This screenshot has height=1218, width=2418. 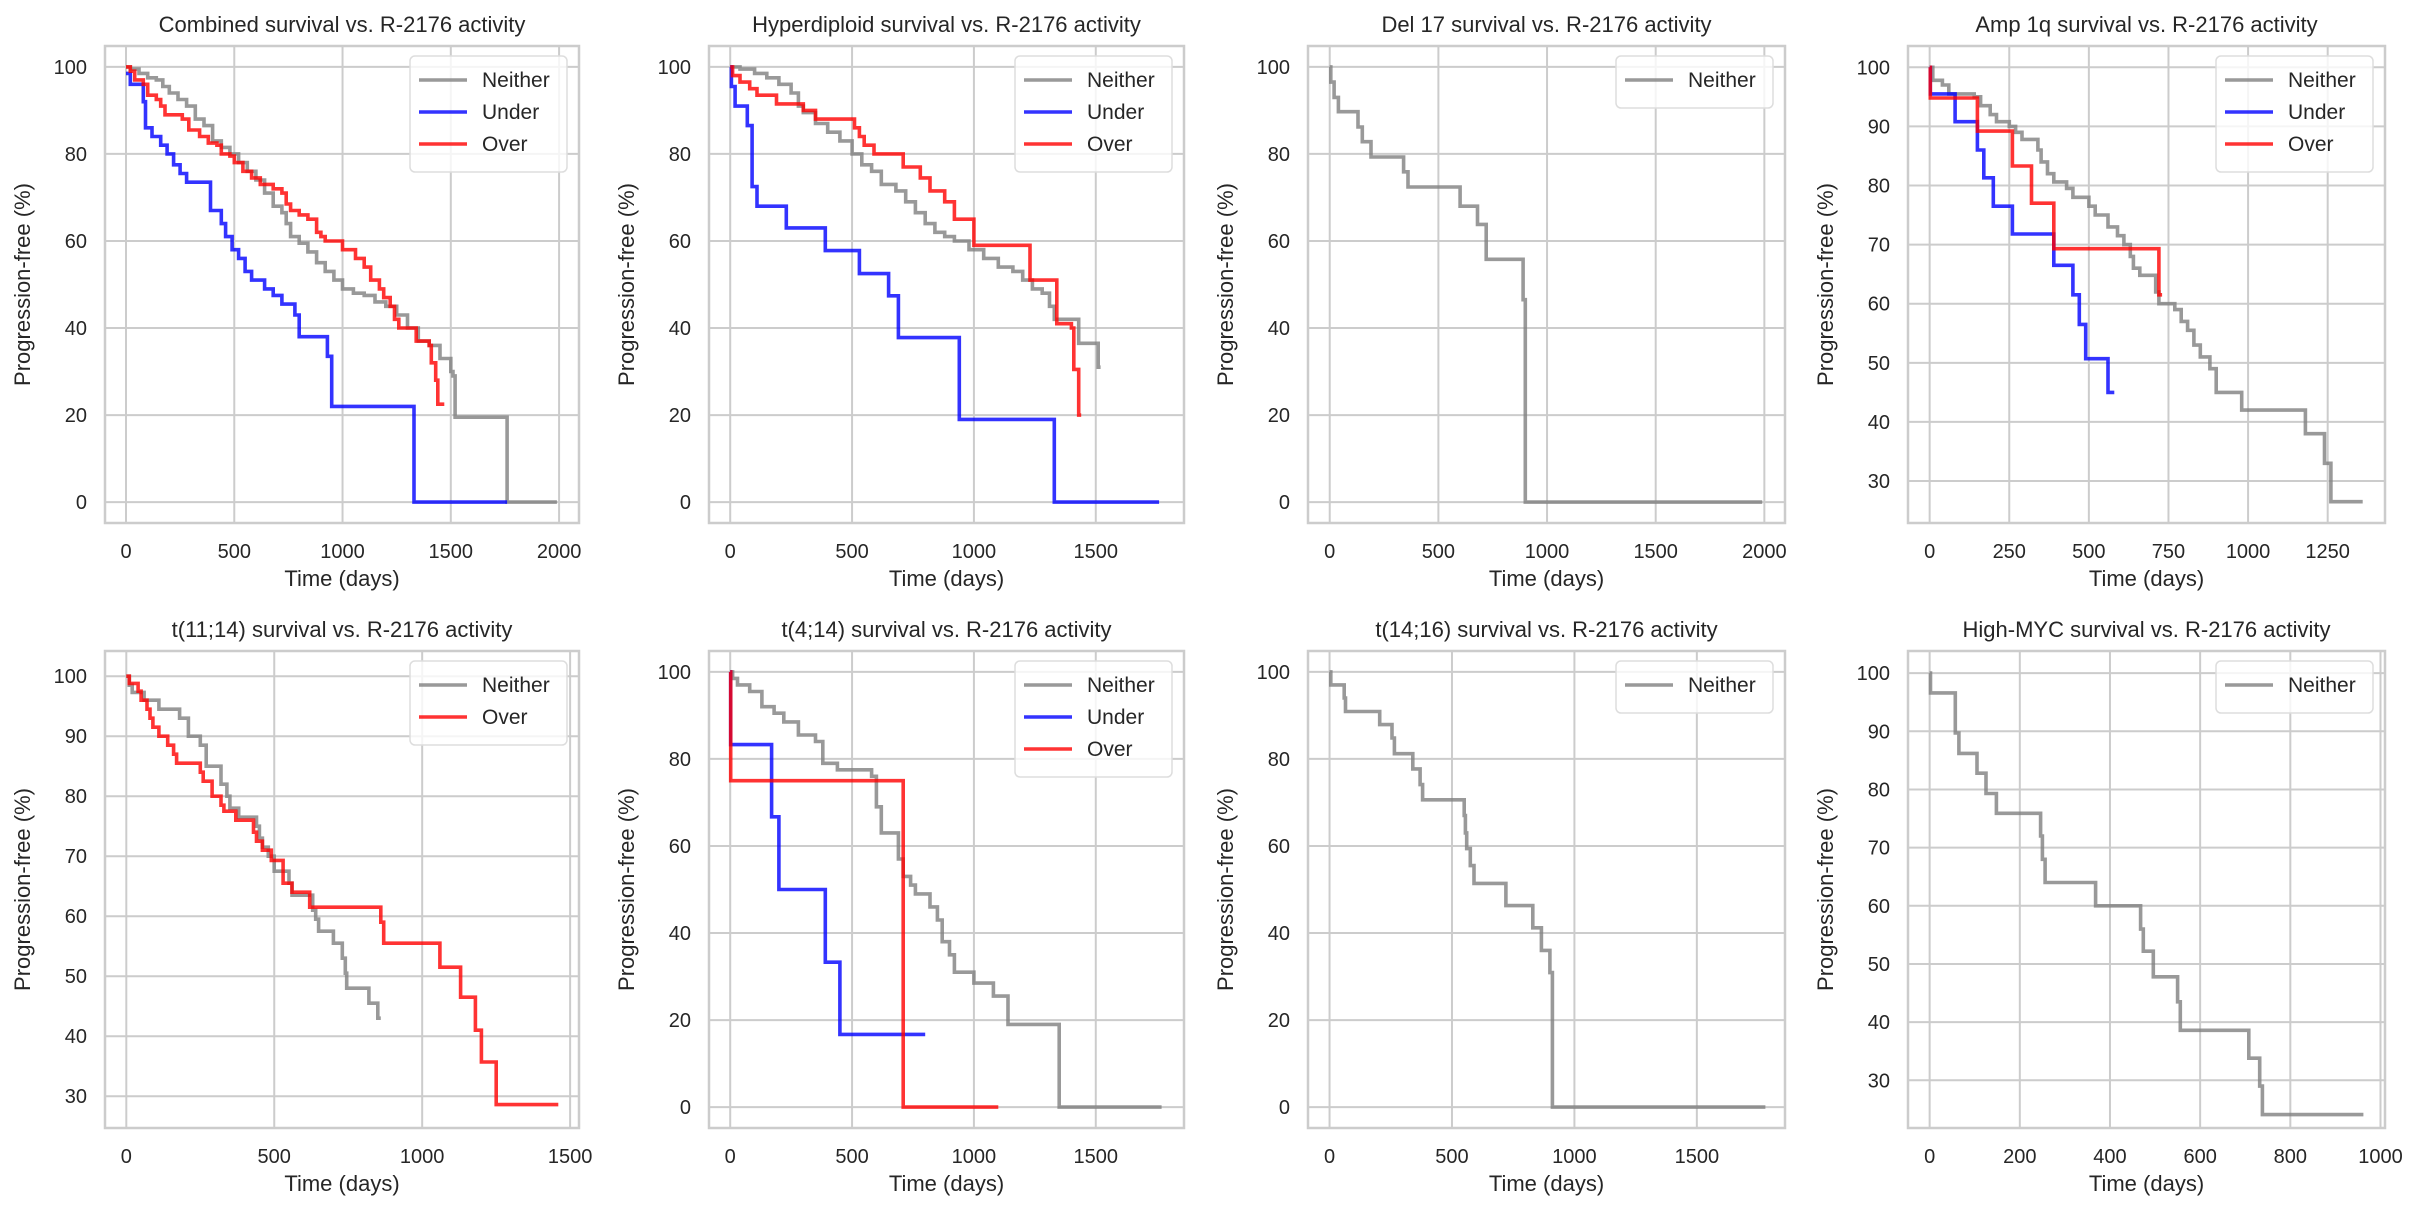 What do you see at coordinates (2168, 552) in the screenshot?
I see `x-tick-label: 750` at bounding box center [2168, 552].